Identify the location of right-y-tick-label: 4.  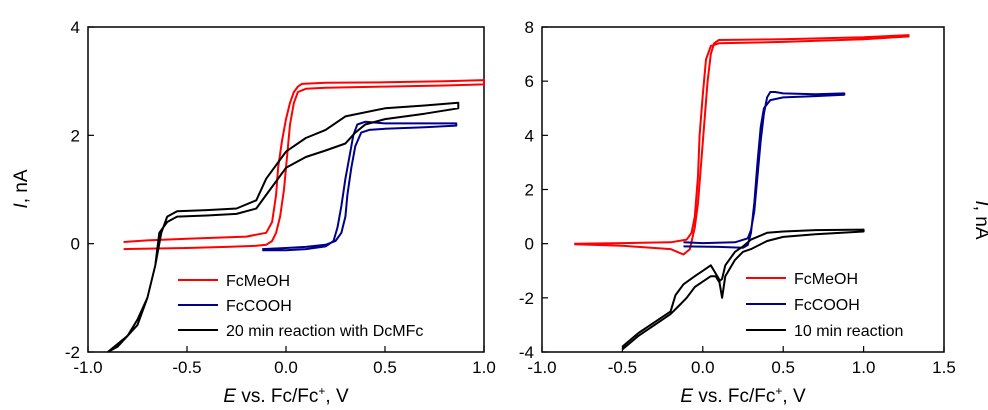
(529, 135).